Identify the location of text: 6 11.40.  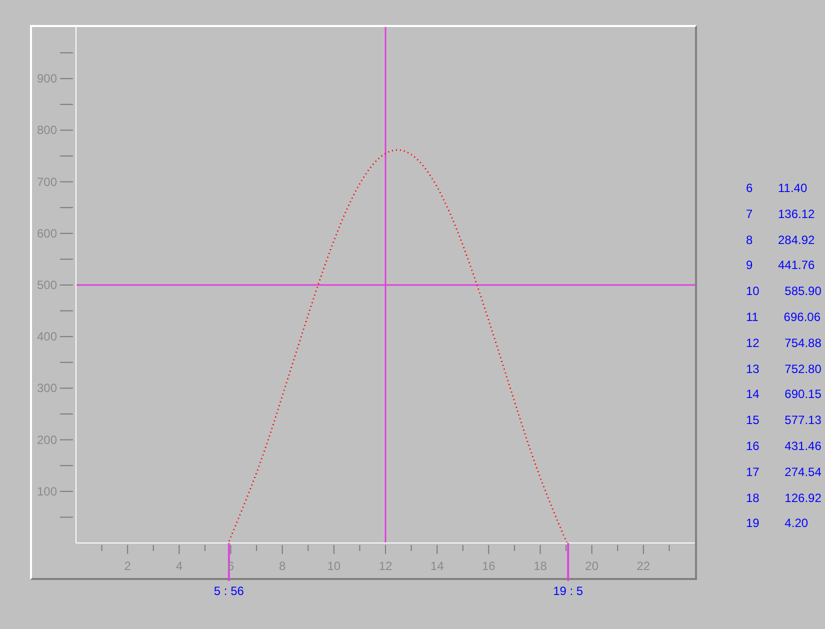
(777, 188).